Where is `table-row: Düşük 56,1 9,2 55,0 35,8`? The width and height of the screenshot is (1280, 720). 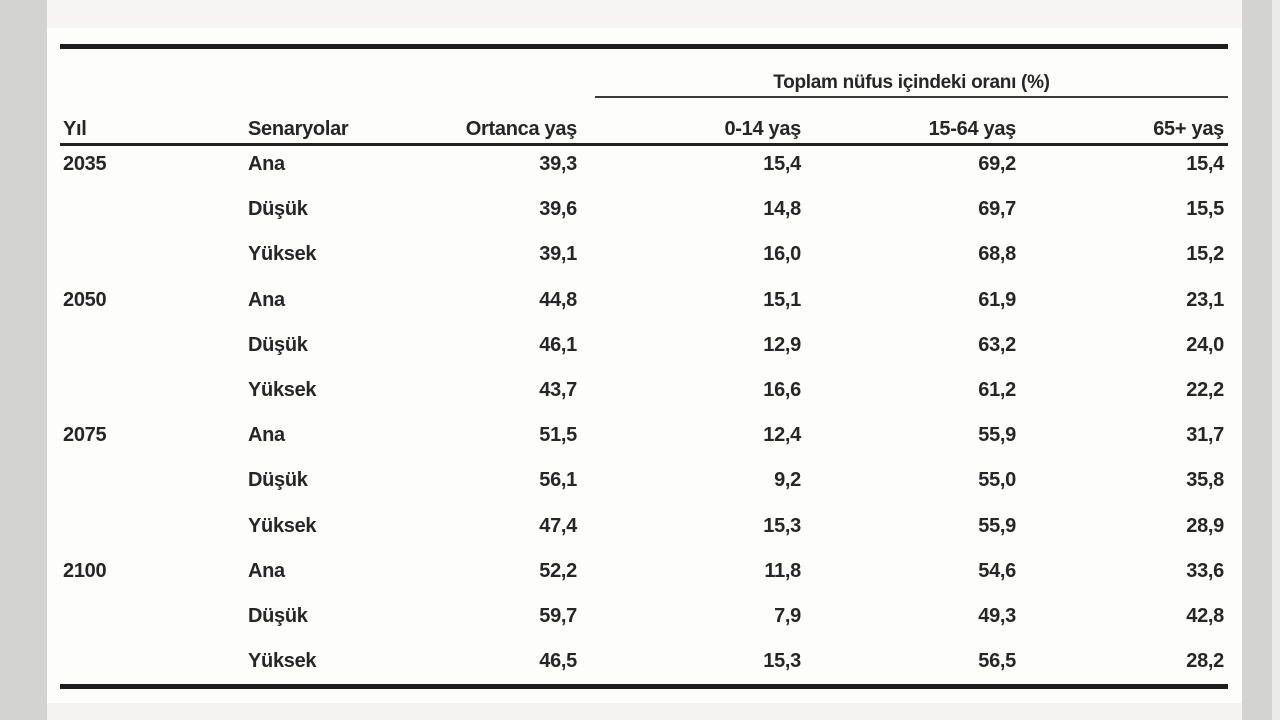 table-row: Düşük 56,1 9,2 55,0 35,8 is located at coordinates (644, 480).